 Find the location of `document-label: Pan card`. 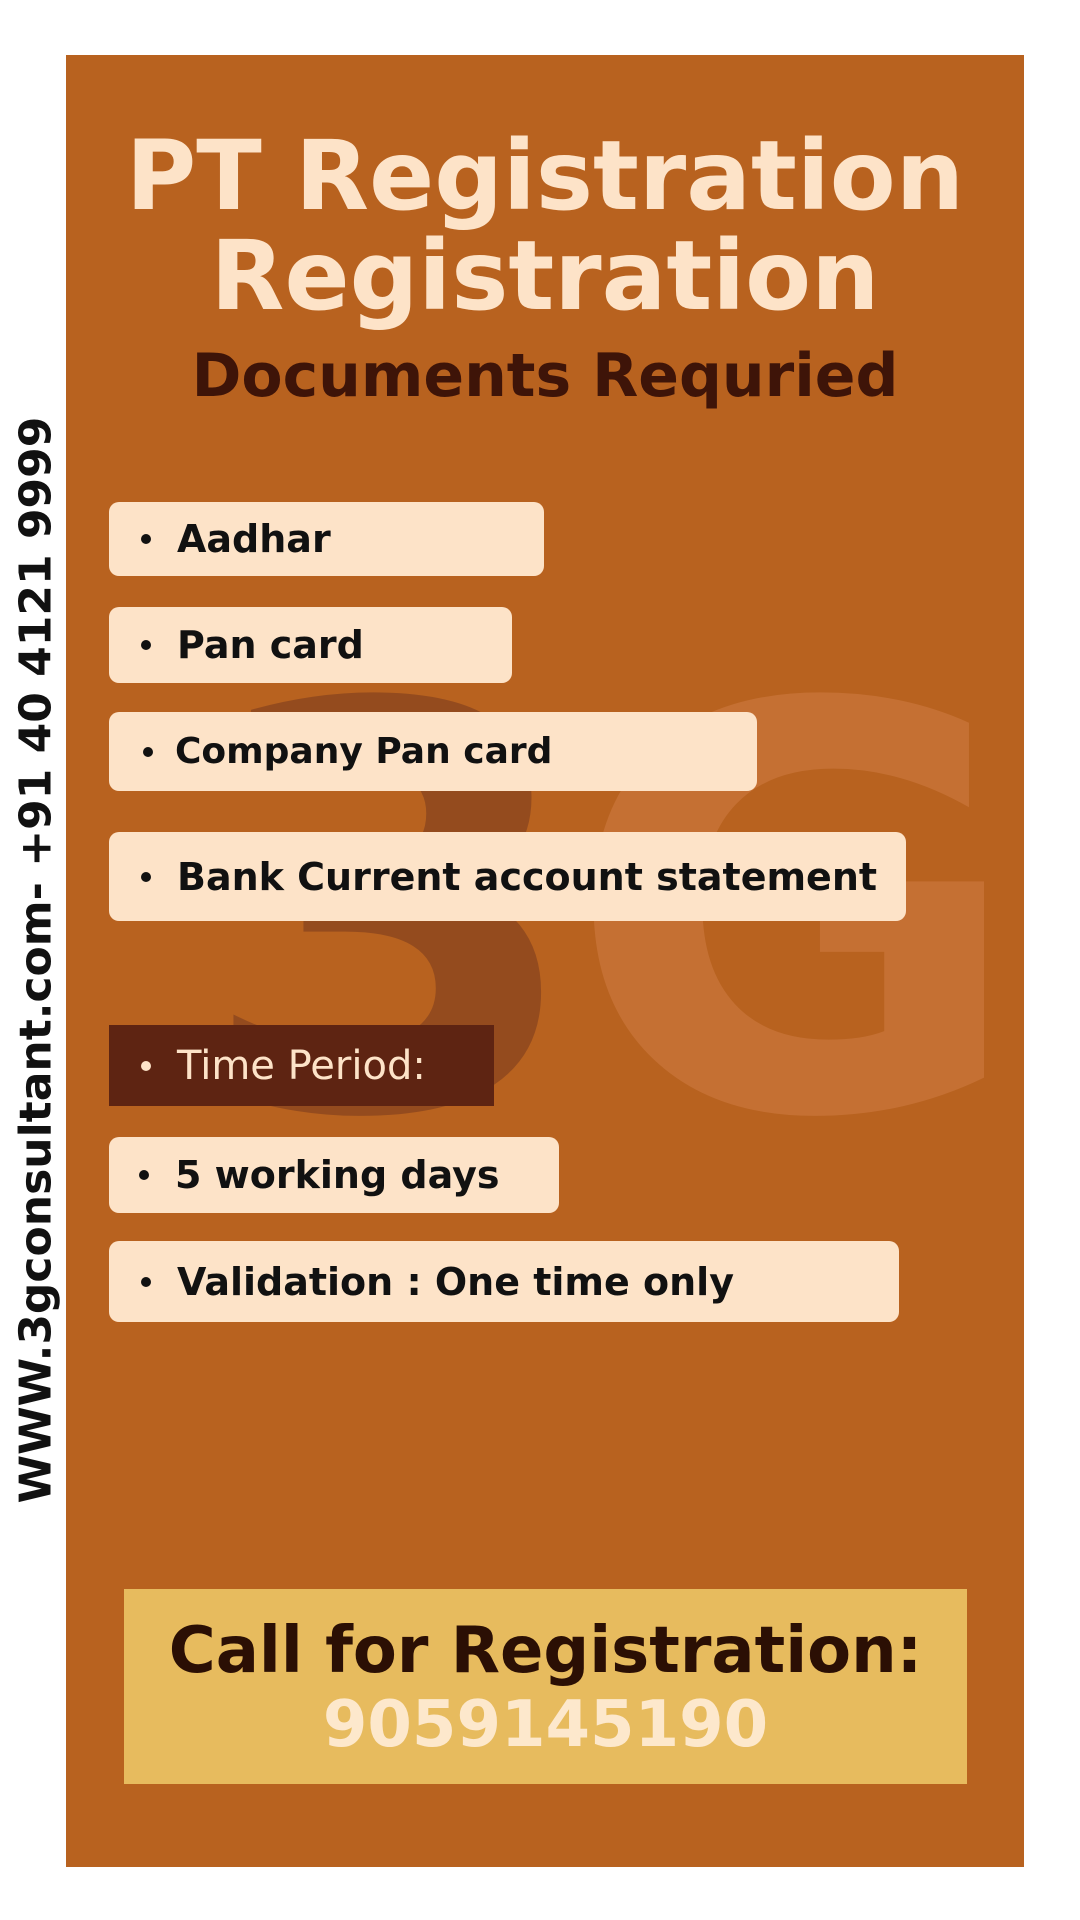

document-label: Pan card is located at coordinates (270, 645).